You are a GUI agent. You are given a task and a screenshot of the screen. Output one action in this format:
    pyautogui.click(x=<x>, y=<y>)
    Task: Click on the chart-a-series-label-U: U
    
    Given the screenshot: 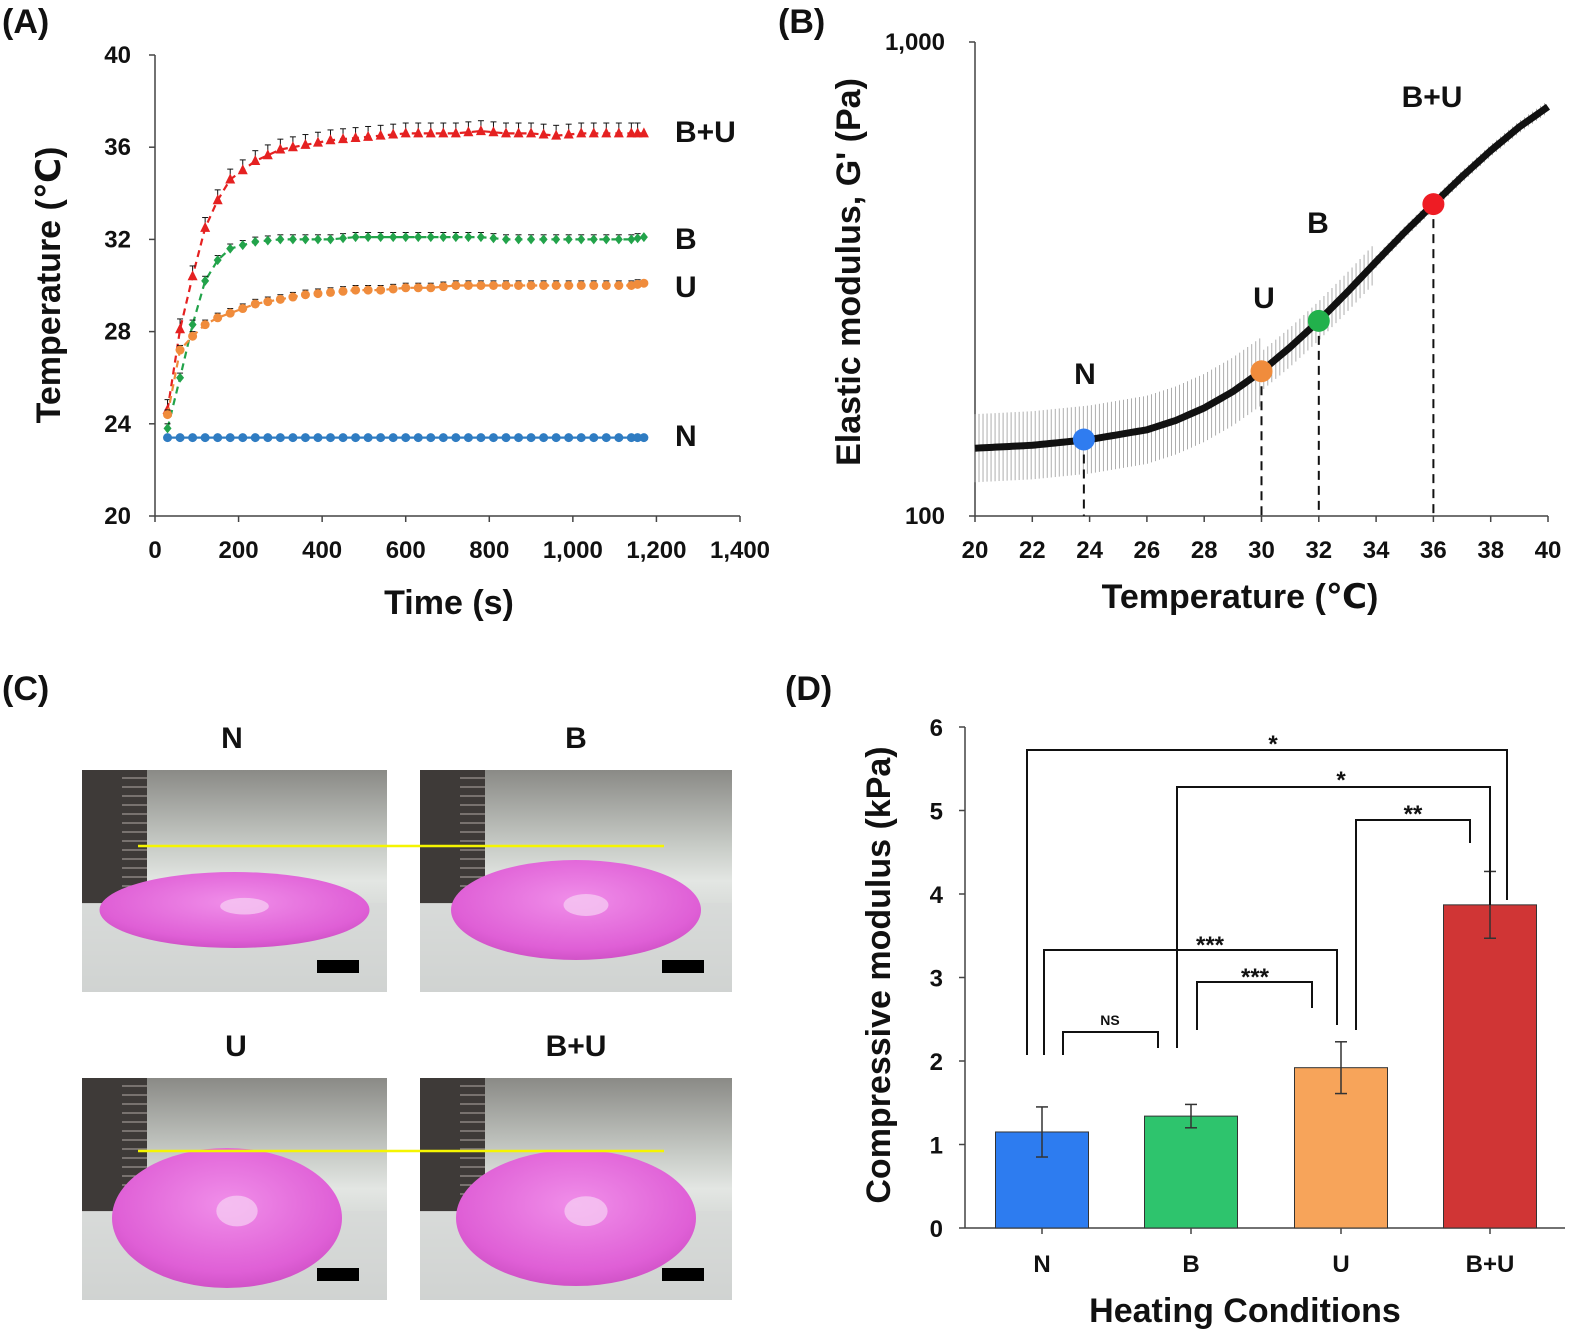 What is the action you would take?
    pyautogui.click(x=686, y=287)
    